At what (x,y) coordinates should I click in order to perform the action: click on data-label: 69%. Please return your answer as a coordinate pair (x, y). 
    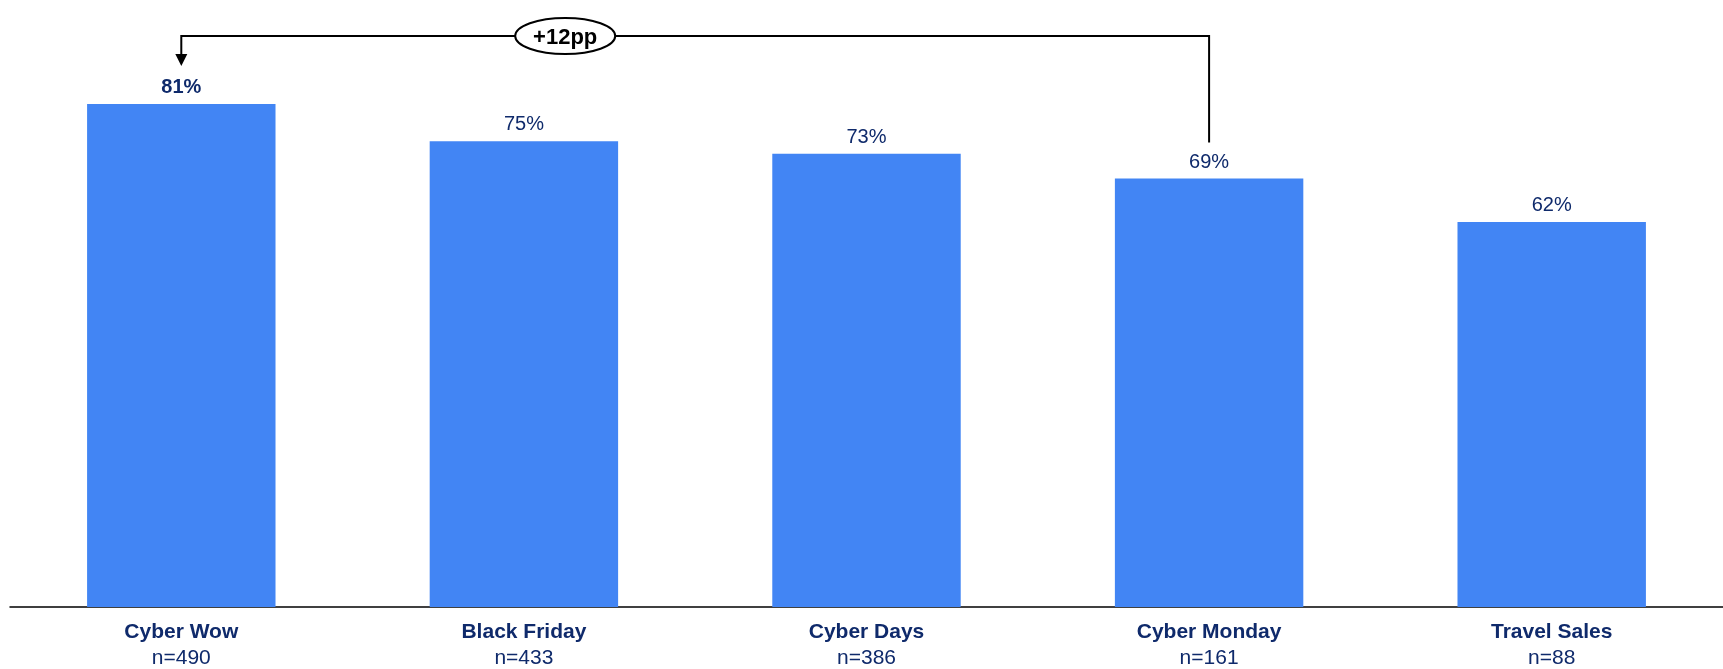
    Looking at the image, I should click on (1209, 160).